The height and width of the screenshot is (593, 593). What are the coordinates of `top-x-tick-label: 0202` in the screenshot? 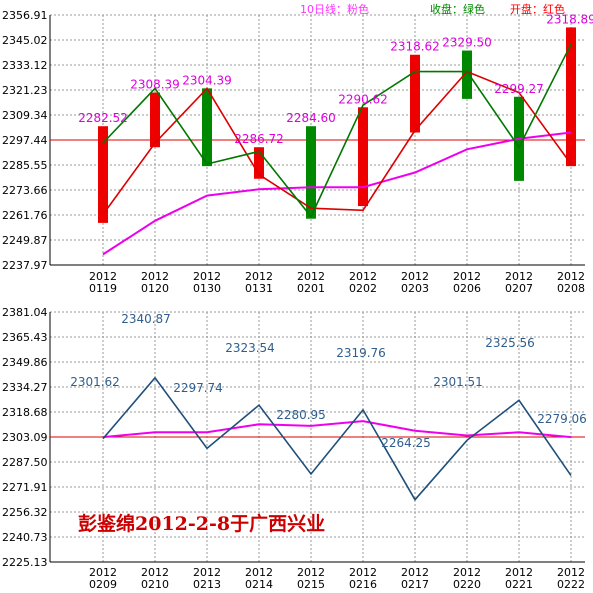 It's located at (363, 288).